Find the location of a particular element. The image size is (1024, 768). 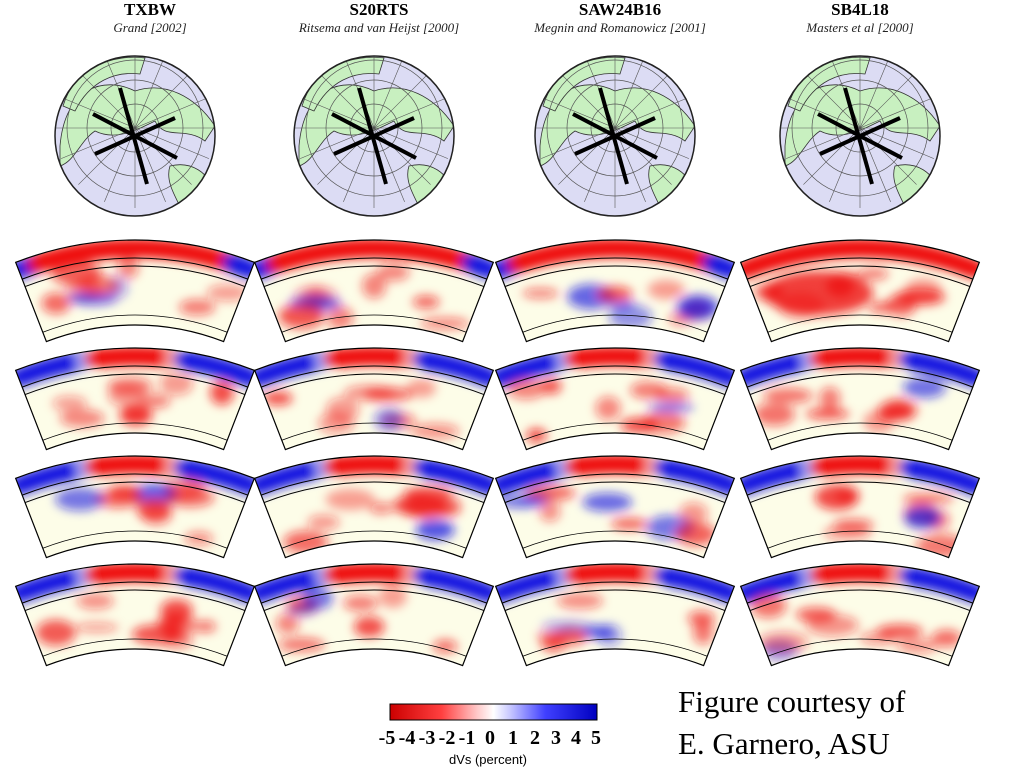

profile-path is located at coordinates (860, 136).